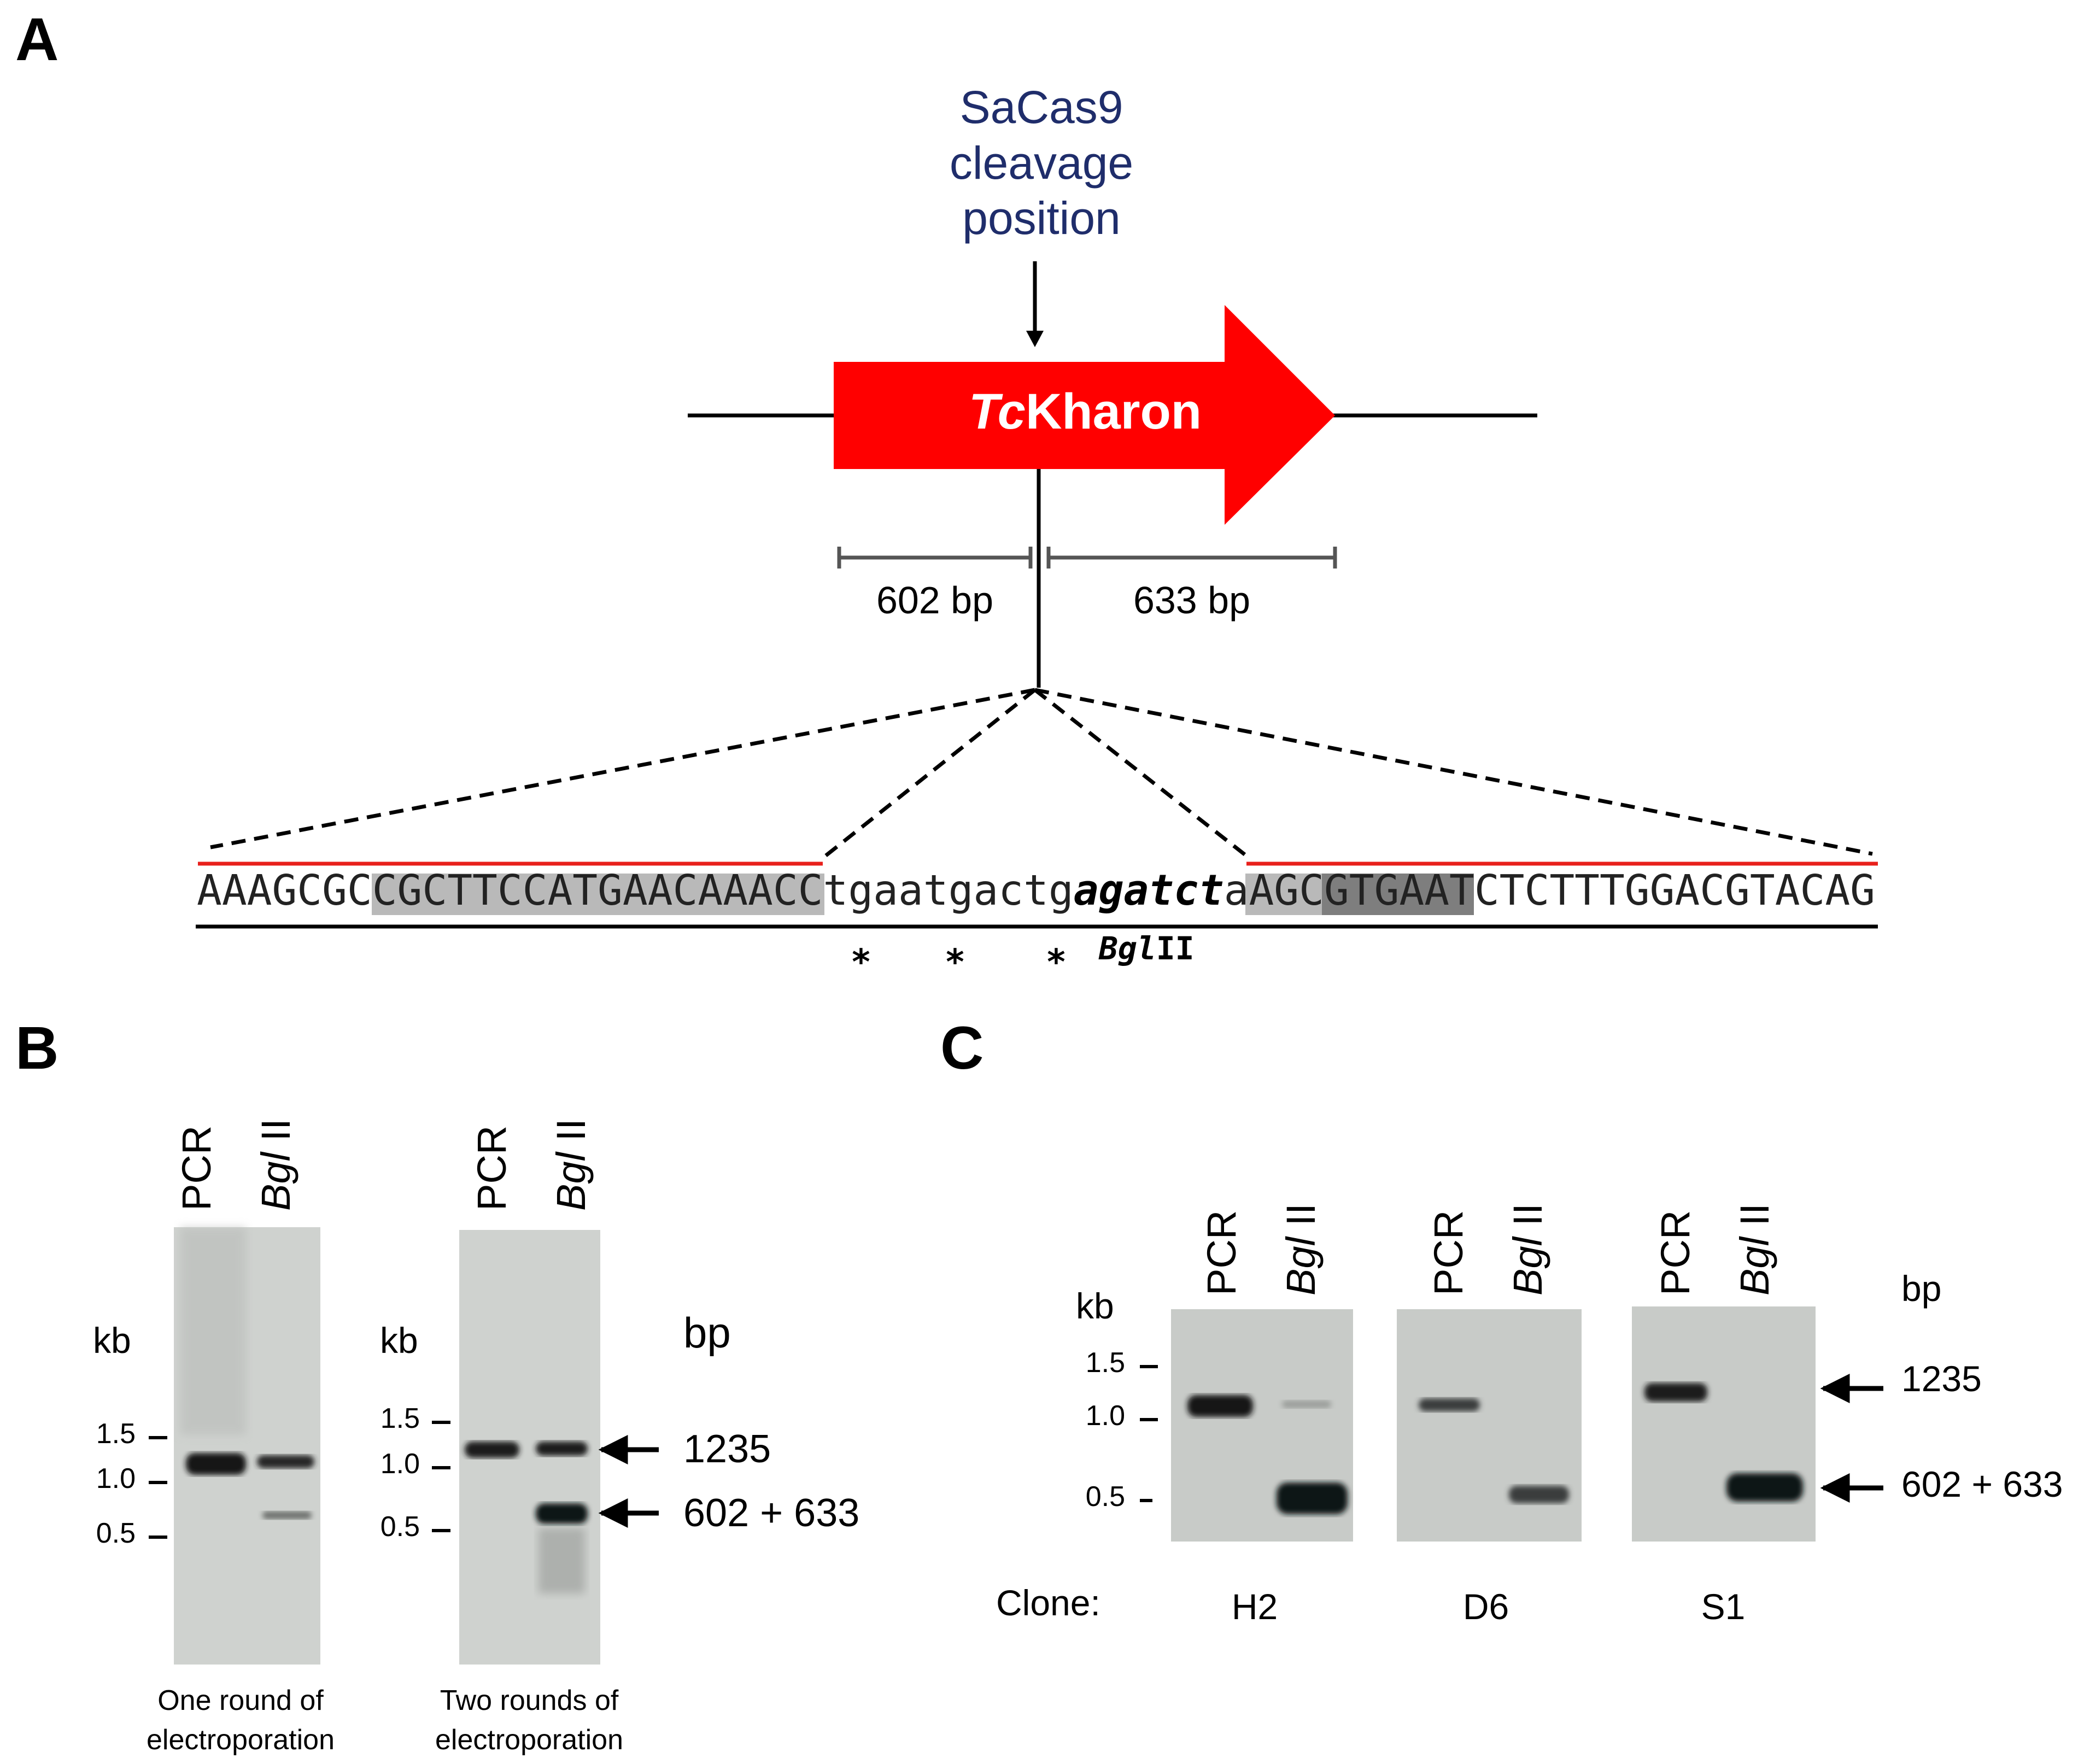 This screenshot has width=2090, height=1764. I want to click on gel-2-lane-pcr: PCR, so click(491, 1168).